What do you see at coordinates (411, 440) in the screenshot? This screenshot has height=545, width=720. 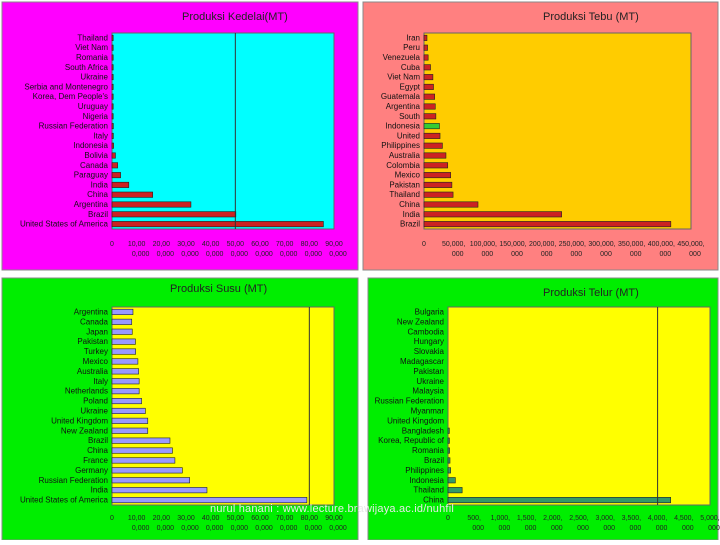 I see `category-label: Korea, Republic of` at bounding box center [411, 440].